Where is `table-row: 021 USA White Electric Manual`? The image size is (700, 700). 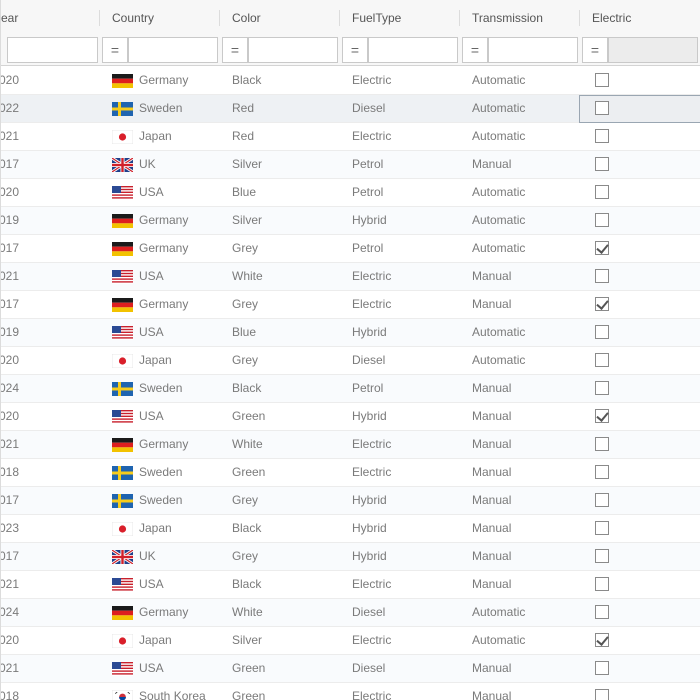 table-row: 021 USA White Electric Manual is located at coordinates (350, 277).